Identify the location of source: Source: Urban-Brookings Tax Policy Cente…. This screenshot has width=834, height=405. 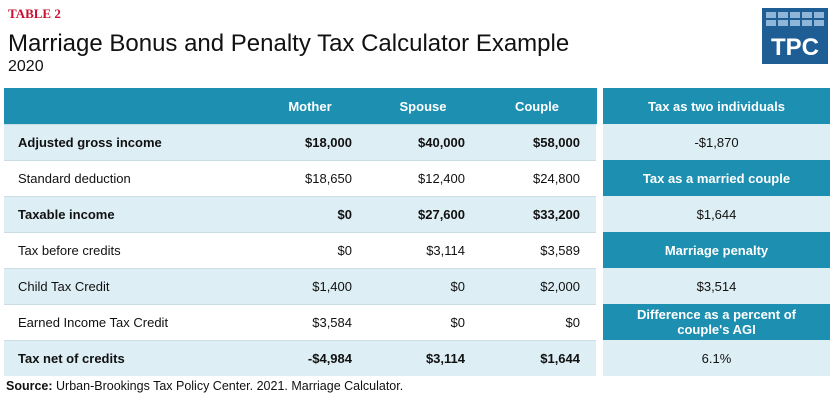
(204, 386).